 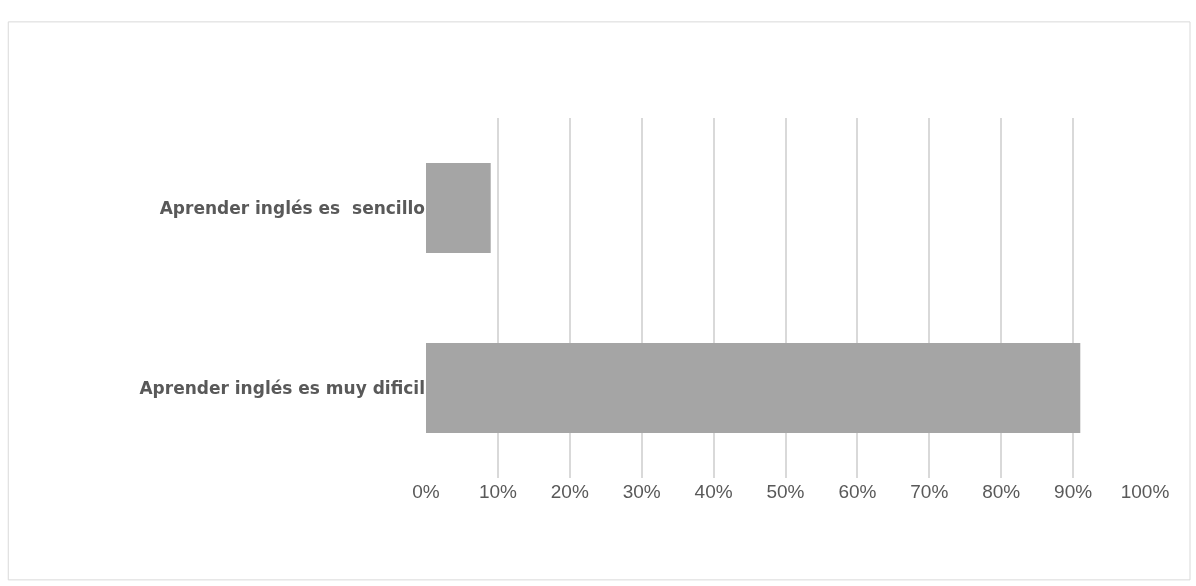 What do you see at coordinates (1145, 491) in the screenshot?
I see `x-tick-label: 100%` at bounding box center [1145, 491].